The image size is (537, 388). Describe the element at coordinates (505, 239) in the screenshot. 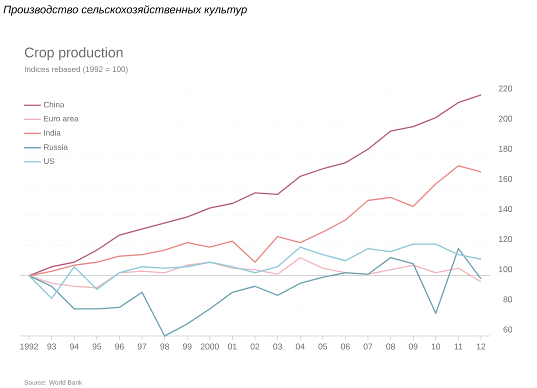

I see `y-tick-label: 120` at that location.